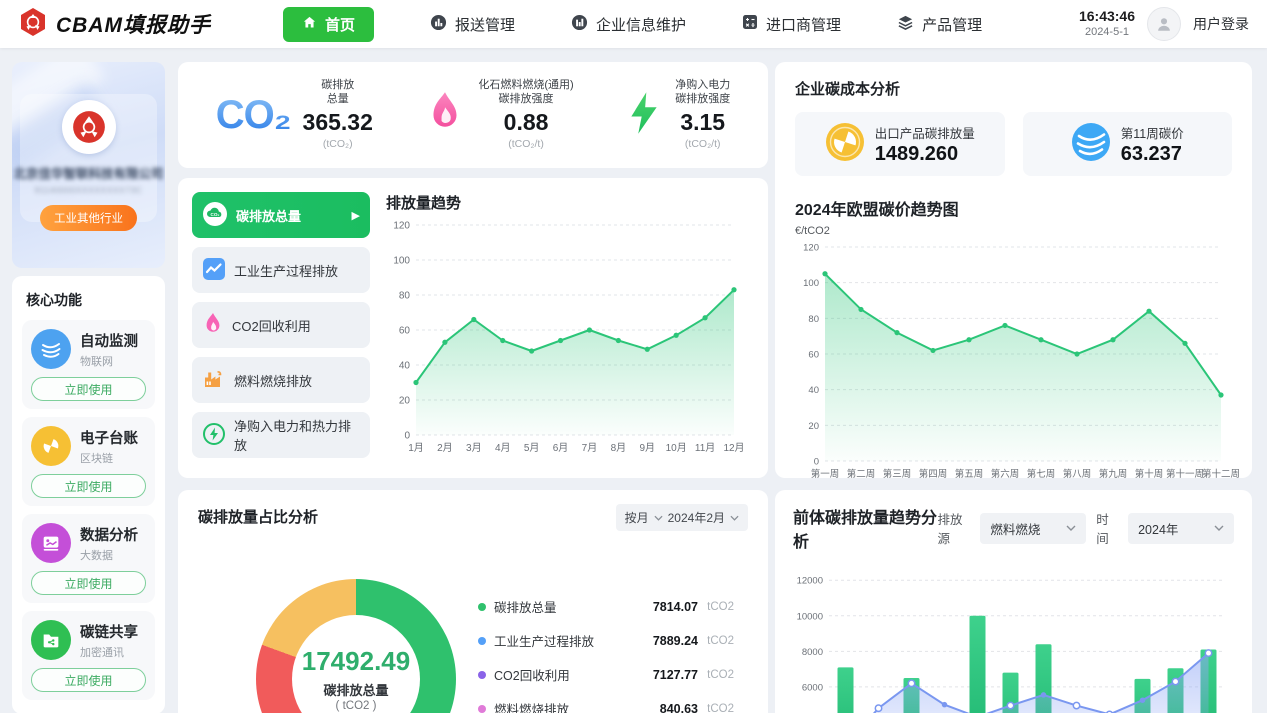 This screenshot has height=713, width=1267. What do you see at coordinates (812, 231) in the screenshot?
I see `eu-price-unit-label: €/tCO2` at bounding box center [812, 231].